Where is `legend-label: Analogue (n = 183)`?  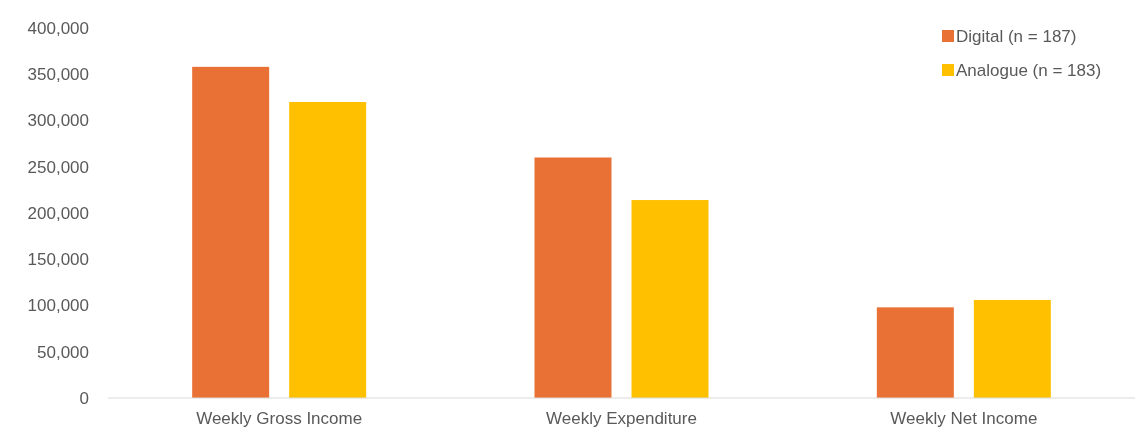
legend-label: Analogue (n = 183) is located at coordinates (1029, 70).